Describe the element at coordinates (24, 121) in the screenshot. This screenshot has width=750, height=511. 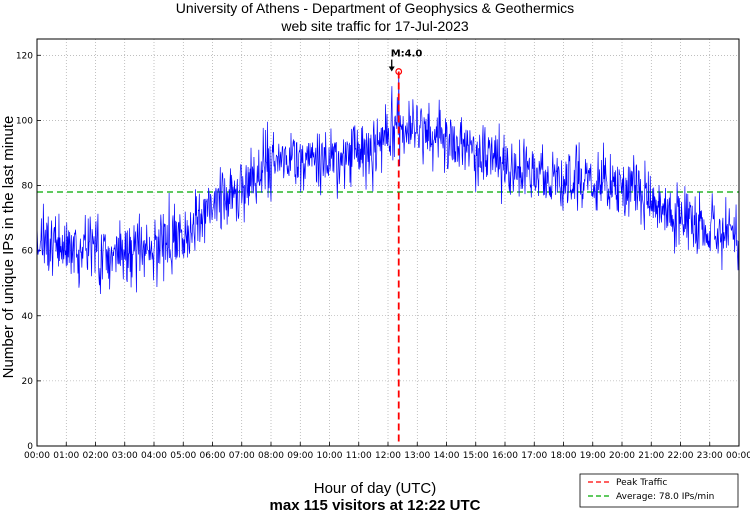
I see `y-tick-label: 100` at that location.